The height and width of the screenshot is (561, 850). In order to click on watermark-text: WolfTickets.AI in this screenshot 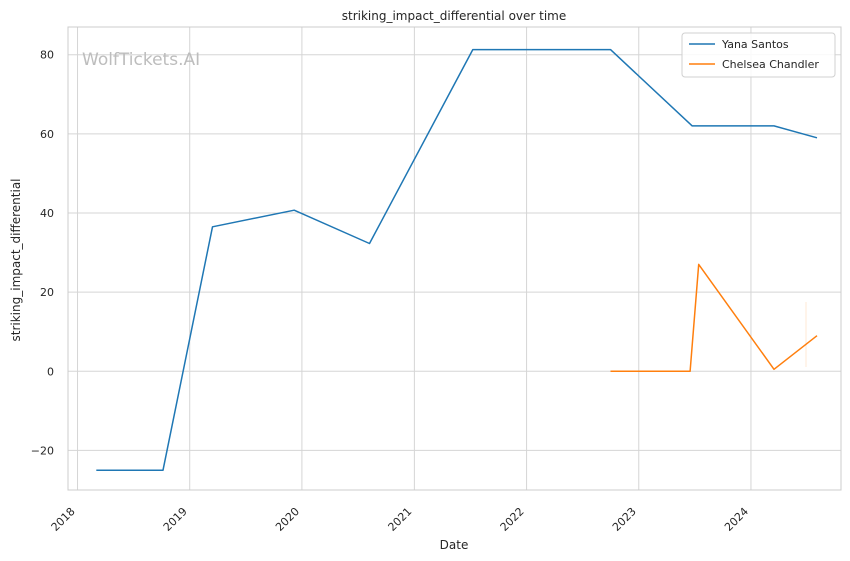, I will do `click(141, 60)`.